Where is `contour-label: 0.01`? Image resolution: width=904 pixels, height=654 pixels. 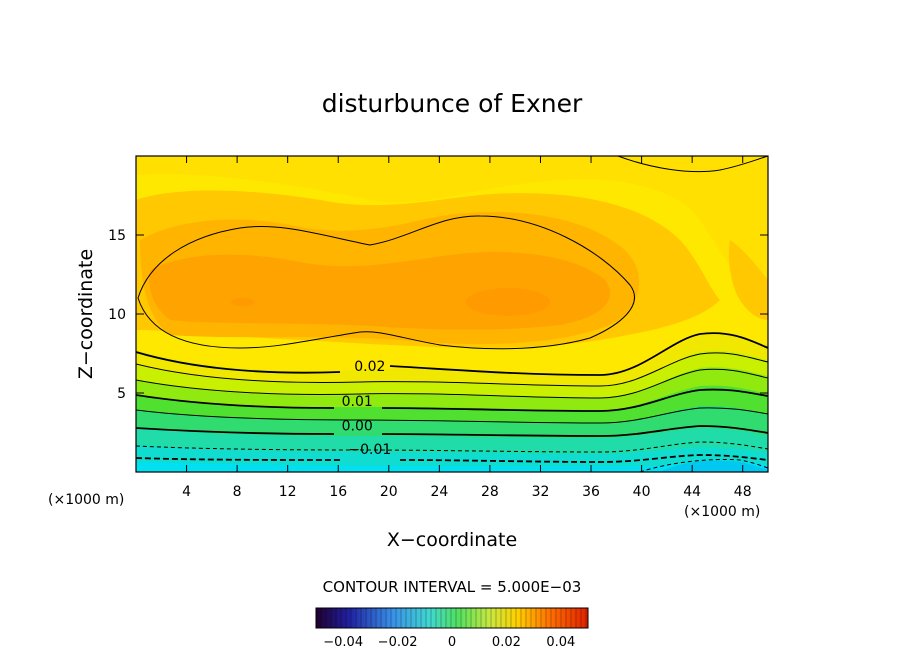 contour-label: 0.01 is located at coordinates (357, 402).